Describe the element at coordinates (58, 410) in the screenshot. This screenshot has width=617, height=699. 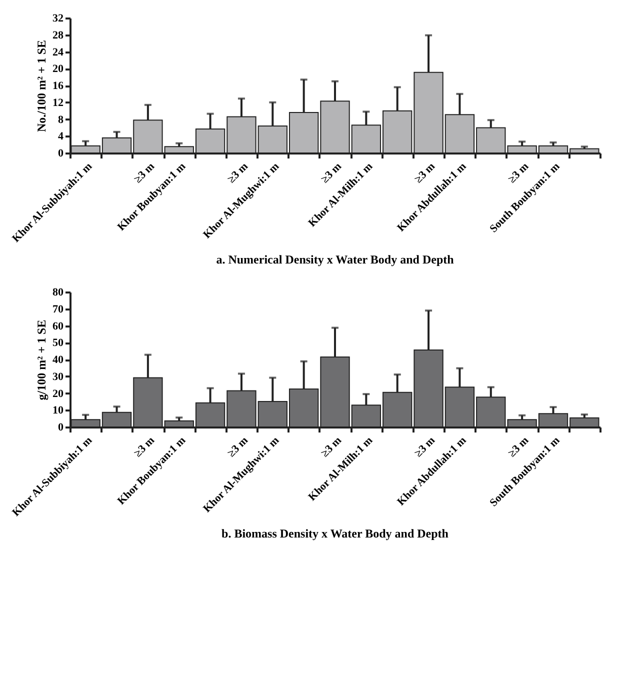
I see `y-tick-label: 10` at that location.